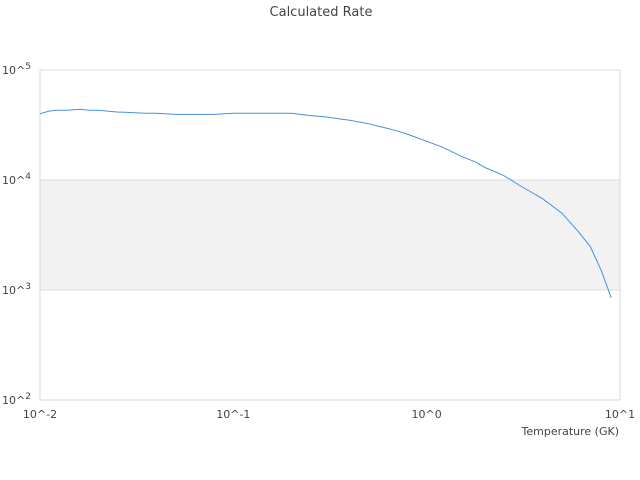  What do you see at coordinates (427, 414) in the screenshot?
I see `x-tick-label: 10^0` at bounding box center [427, 414].